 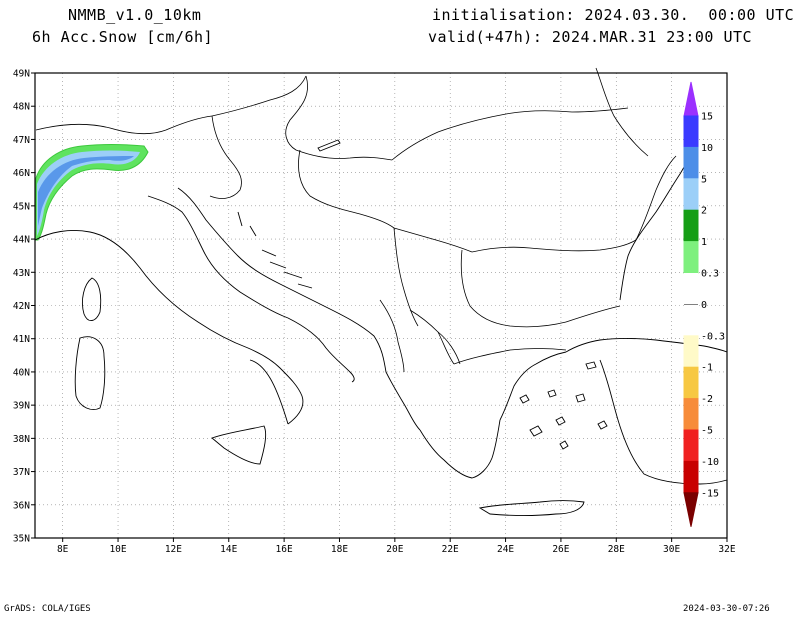 What do you see at coordinates (707, 399) in the screenshot?
I see `colorbar-label: -2` at bounding box center [707, 399].